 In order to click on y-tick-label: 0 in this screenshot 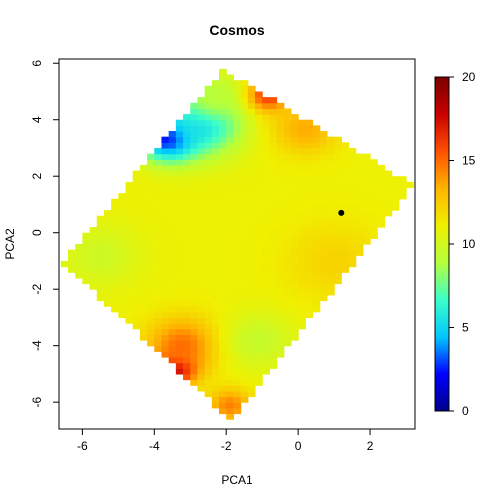, I will do `click(37, 232)`.